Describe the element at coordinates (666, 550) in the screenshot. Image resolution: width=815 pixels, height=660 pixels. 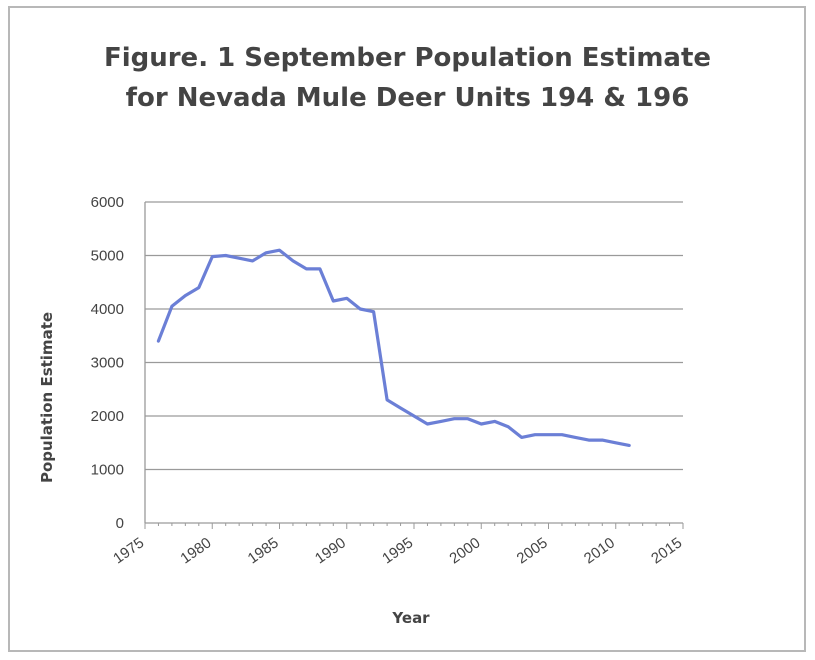
I see `x-tick-label-2015: 2015` at that location.